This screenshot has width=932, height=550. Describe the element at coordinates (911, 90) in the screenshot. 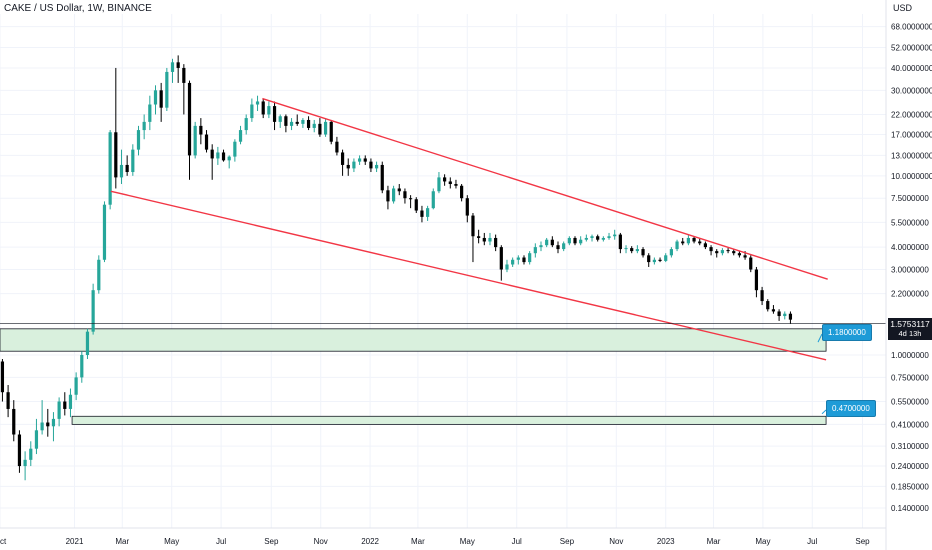

I see `y-tick-label: 30.0000000` at that location.